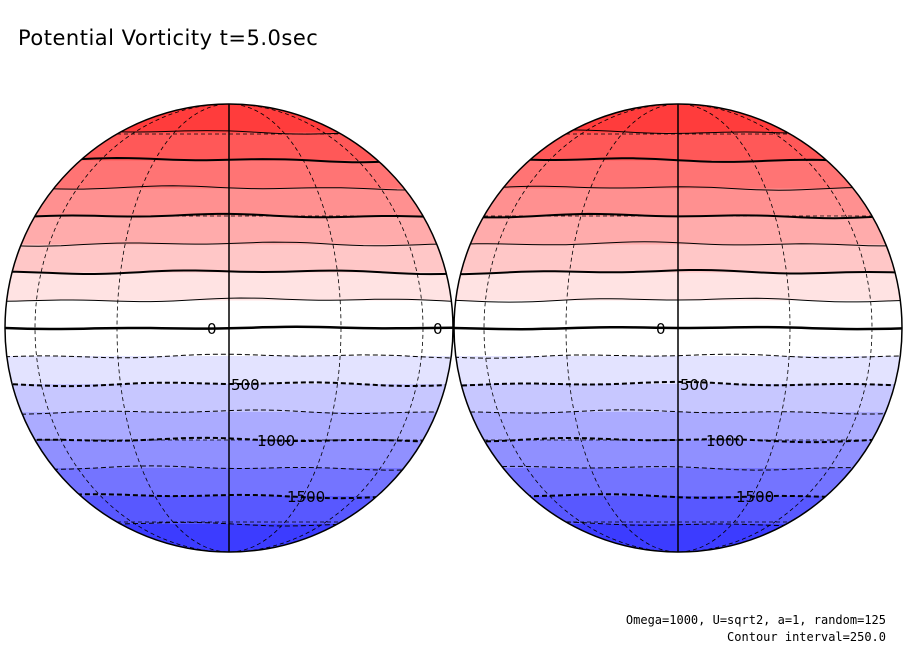 This screenshot has width=904, height=654. What do you see at coordinates (806, 637) in the screenshot?
I see `contour-interval-line: Contour interval=250.0` at bounding box center [806, 637].